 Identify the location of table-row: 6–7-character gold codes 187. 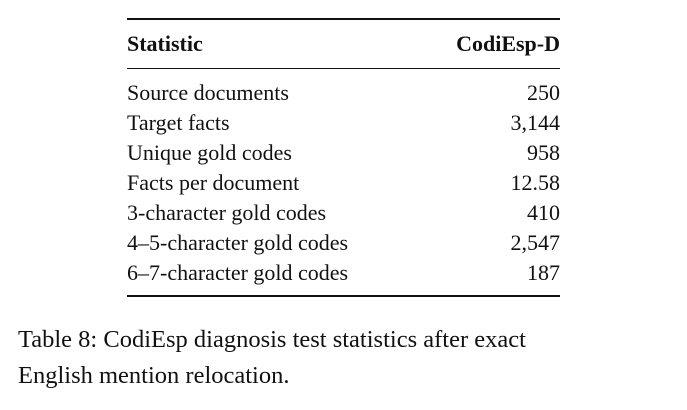
(343, 273).